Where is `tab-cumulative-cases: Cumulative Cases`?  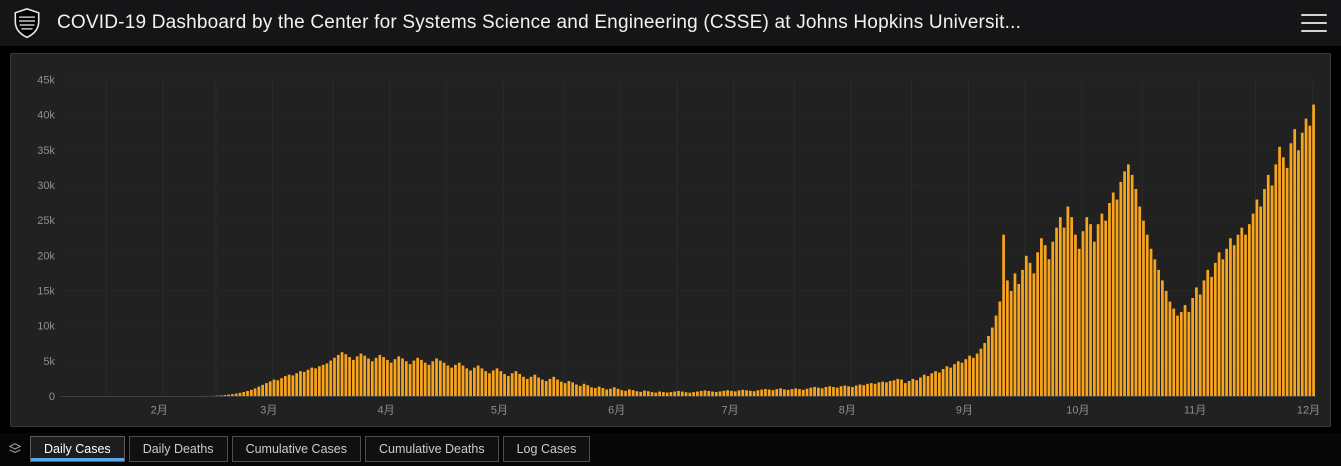 tab-cumulative-cases: Cumulative Cases is located at coordinates (296, 449).